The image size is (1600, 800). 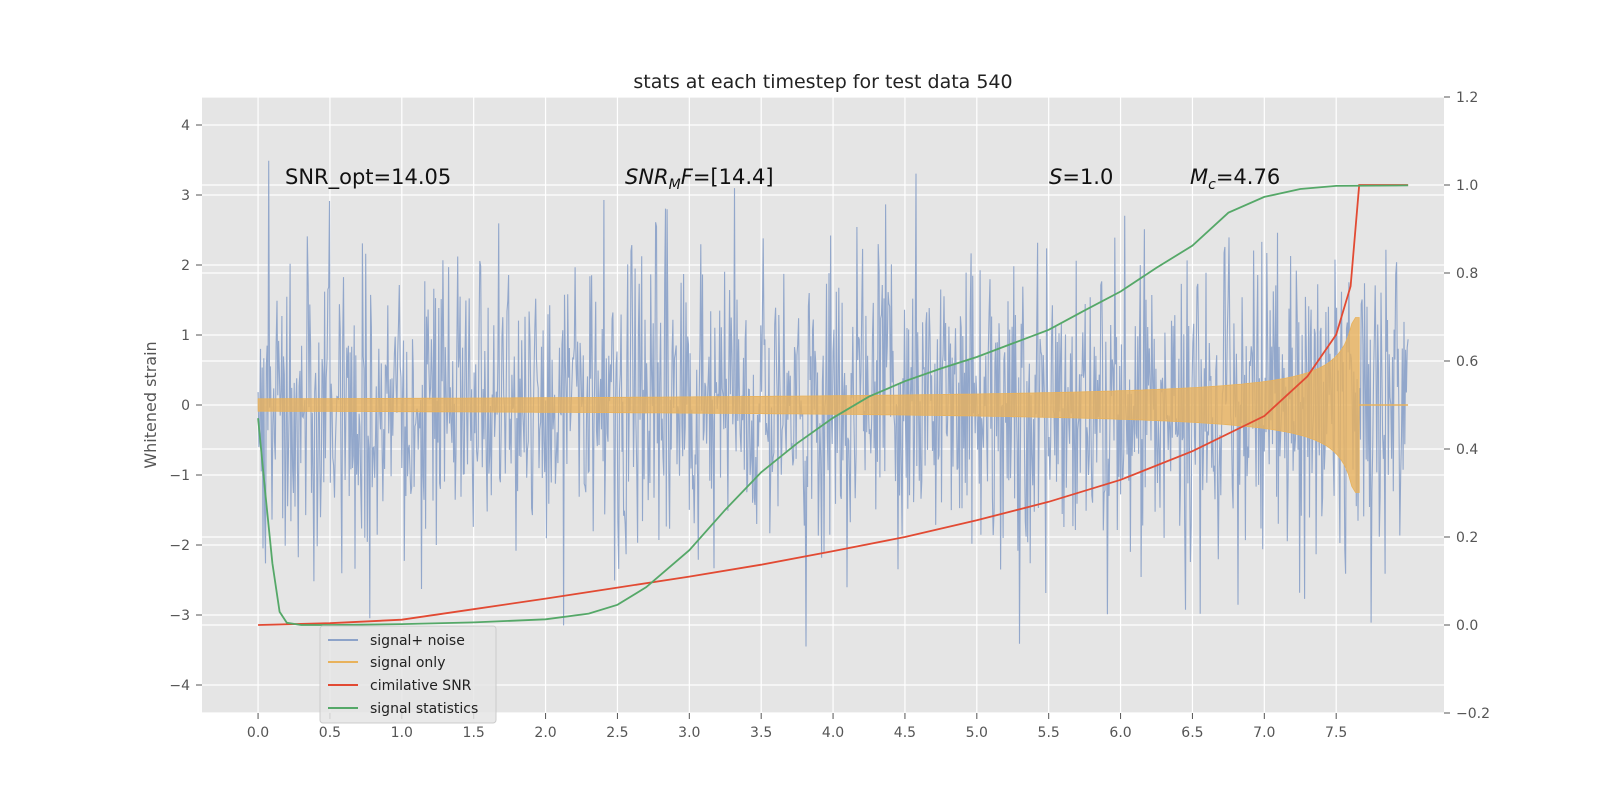 What do you see at coordinates (1467, 626) in the screenshot?
I see `y2-tick-label: 0.0` at bounding box center [1467, 626].